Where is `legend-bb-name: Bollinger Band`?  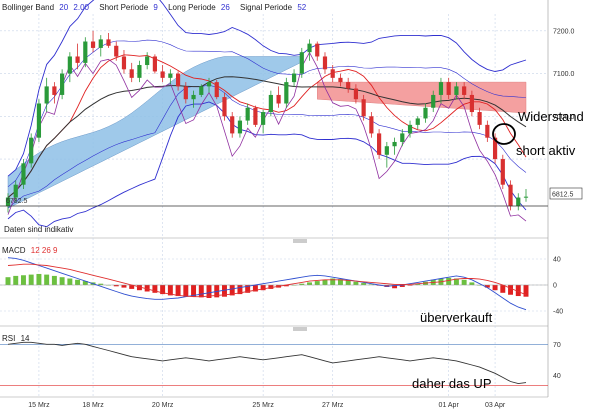 legend-bb-name: Bollinger Band is located at coordinates (28, 7).